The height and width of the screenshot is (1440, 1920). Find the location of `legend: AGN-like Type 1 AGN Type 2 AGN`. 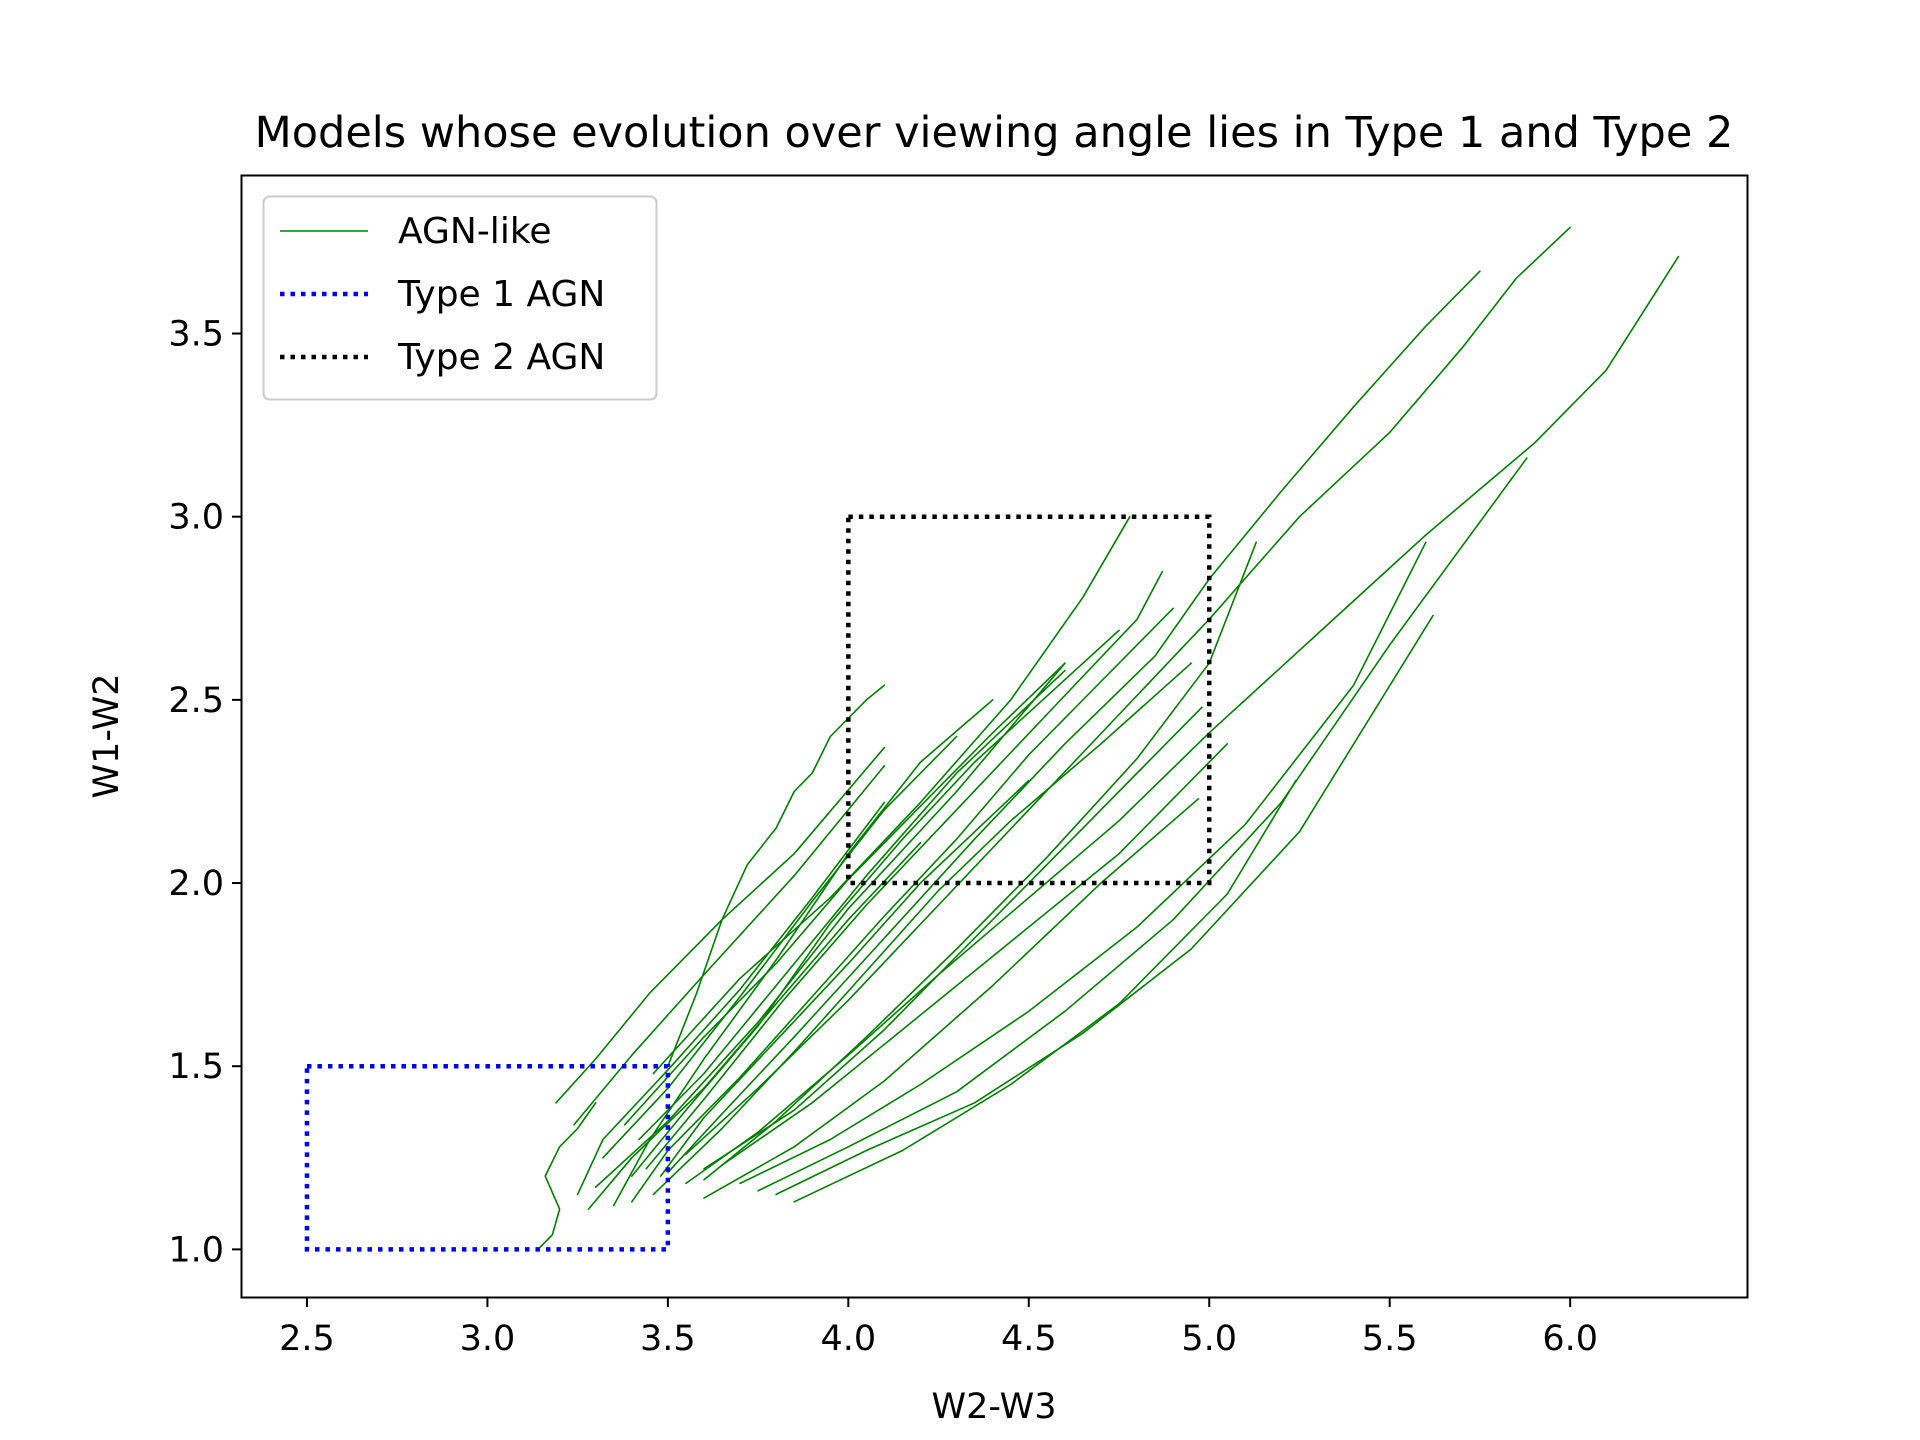

legend: AGN-like Type 1 AGN Type 2 AGN is located at coordinates (460, 298).